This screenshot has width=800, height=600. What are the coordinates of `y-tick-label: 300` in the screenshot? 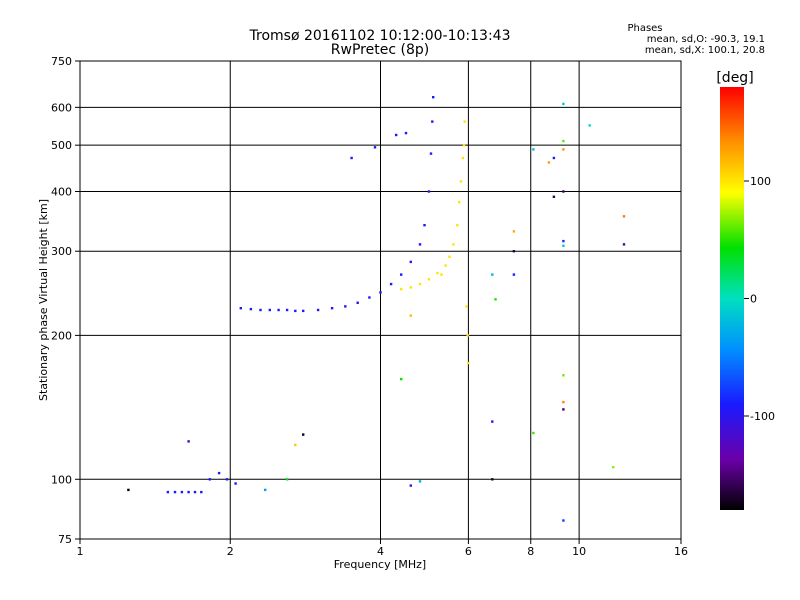 It's located at (61, 251).